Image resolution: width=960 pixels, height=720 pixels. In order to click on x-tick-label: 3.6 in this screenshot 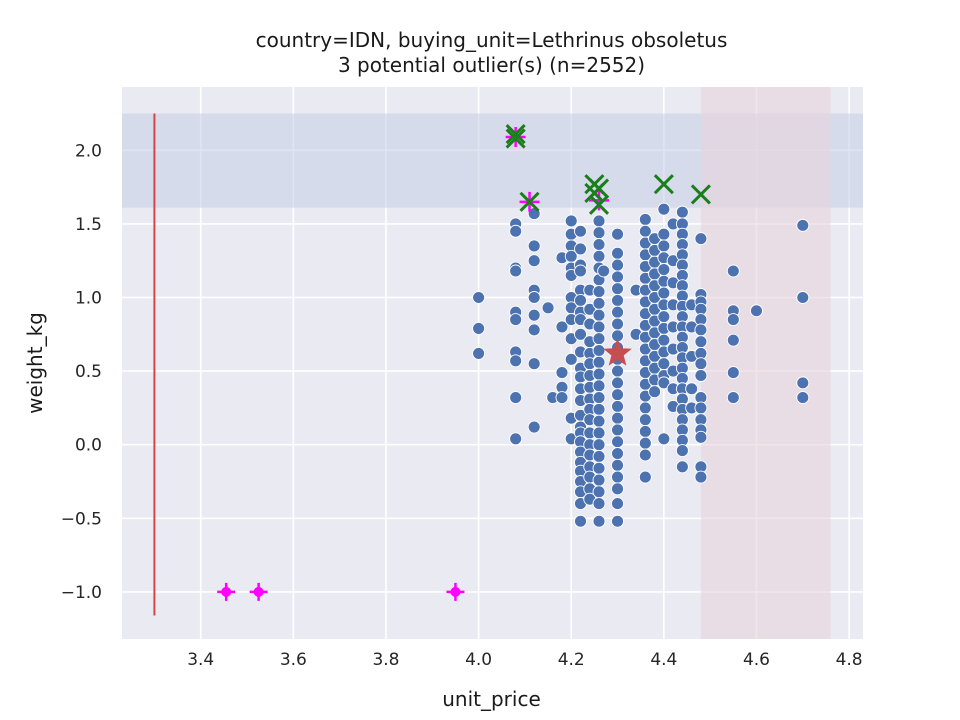, I will do `click(293, 660)`.